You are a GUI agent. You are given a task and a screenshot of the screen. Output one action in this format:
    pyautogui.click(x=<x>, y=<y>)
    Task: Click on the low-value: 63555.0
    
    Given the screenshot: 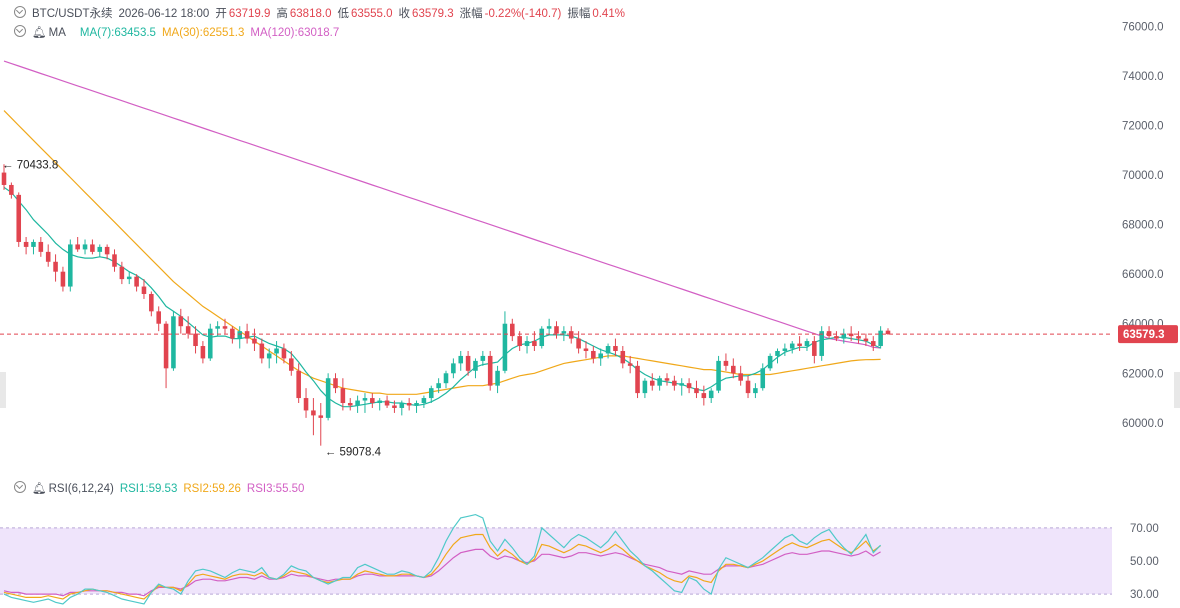 What is the action you would take?
    pyautogui.click(x=371, y=14)
    